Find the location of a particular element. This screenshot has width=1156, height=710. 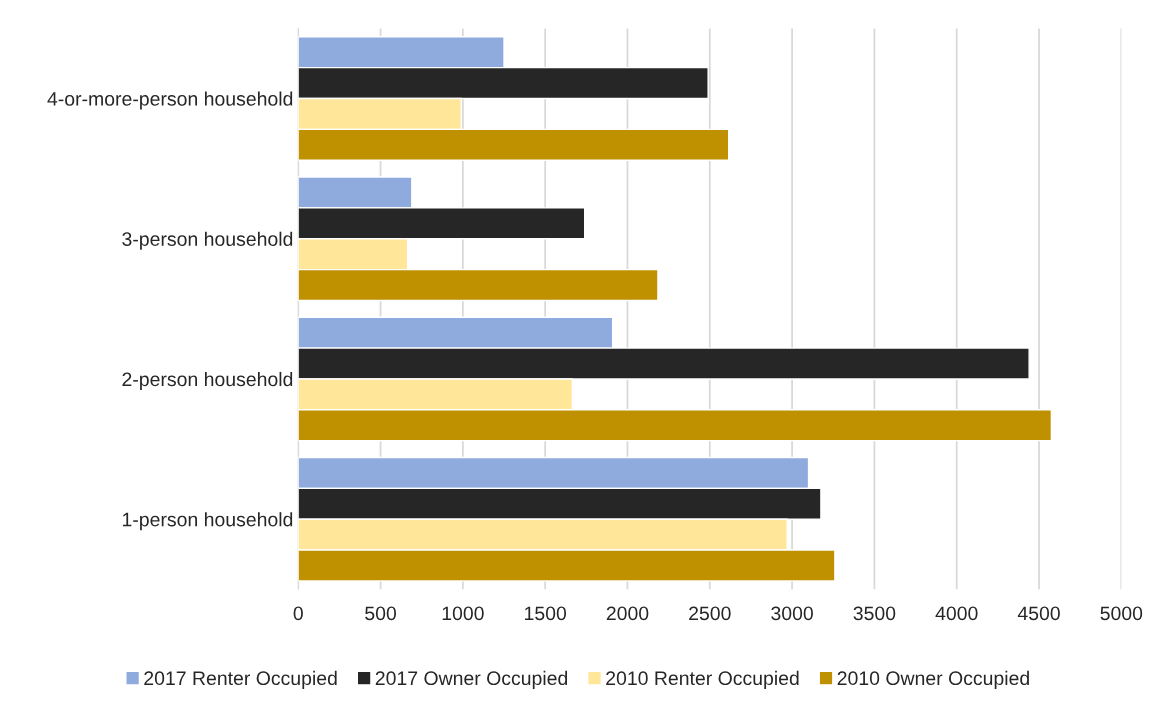

y-tick-label: 4-or-more-person household is located at coordinates (170, 100).